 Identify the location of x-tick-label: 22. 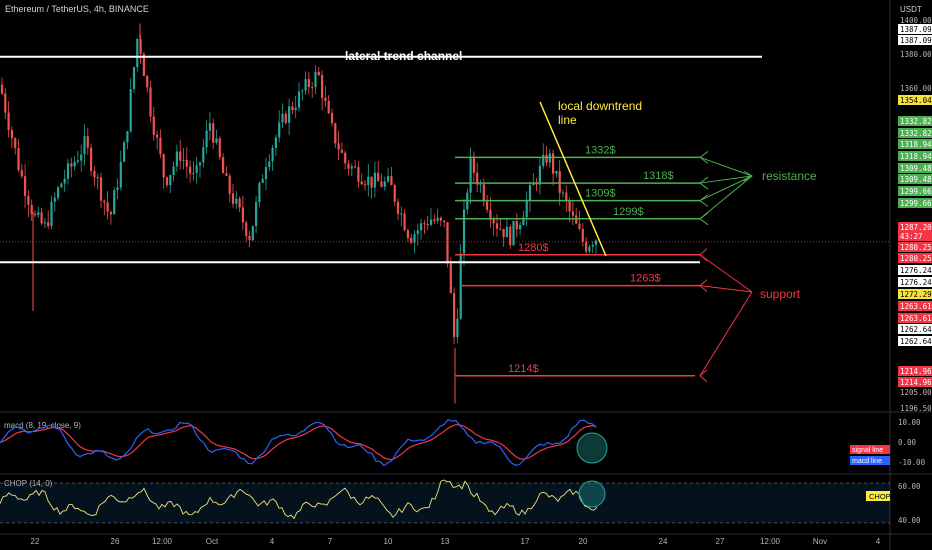
(35, 541).